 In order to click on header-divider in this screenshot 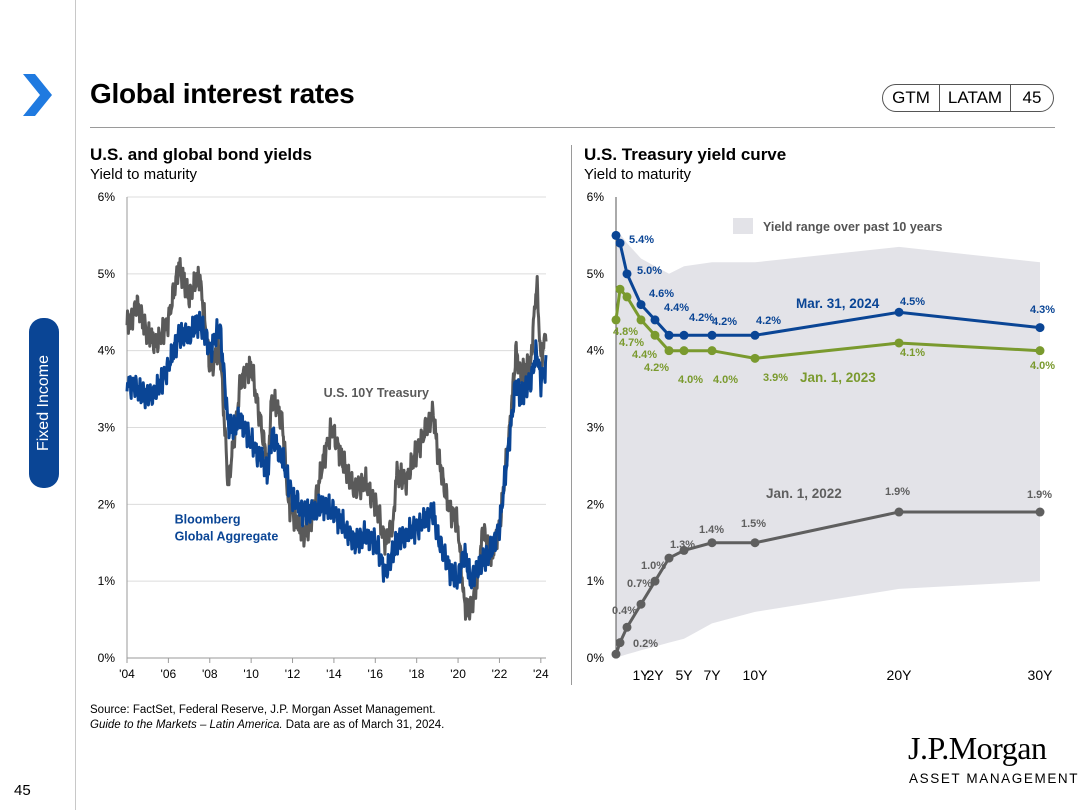, I will do `click(572, 127)`.